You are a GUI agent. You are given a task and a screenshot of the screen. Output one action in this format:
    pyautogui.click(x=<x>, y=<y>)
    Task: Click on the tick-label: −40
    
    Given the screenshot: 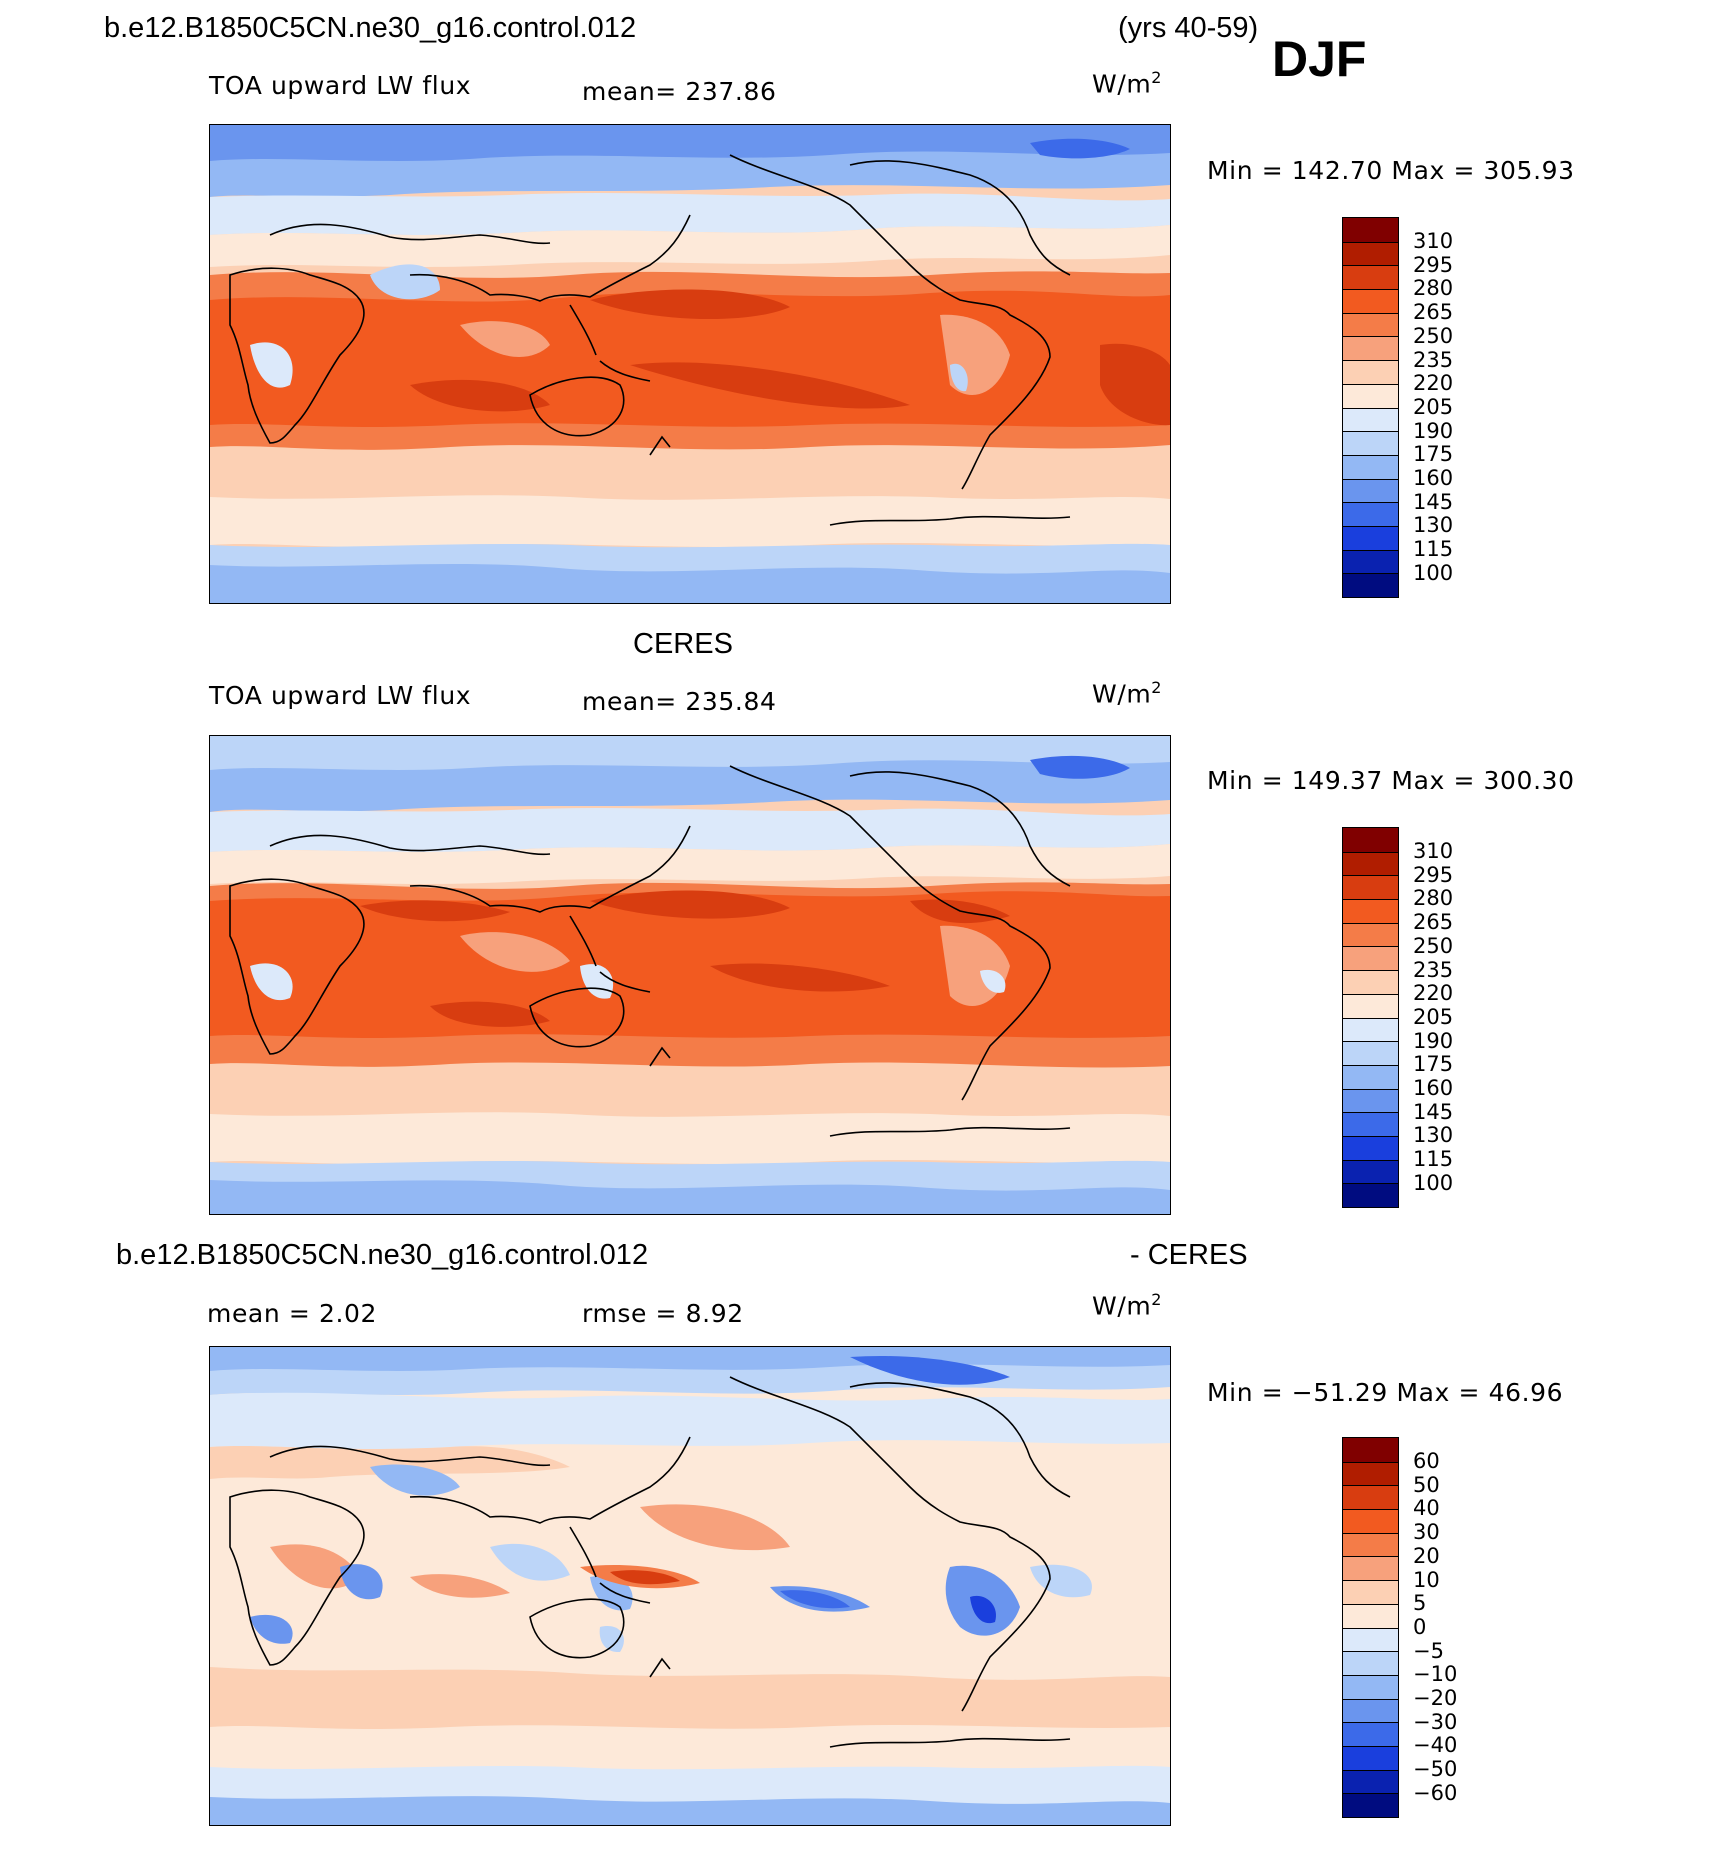 What is the action you would take?
    pyautogui.click(x=1435, y=1745)
    